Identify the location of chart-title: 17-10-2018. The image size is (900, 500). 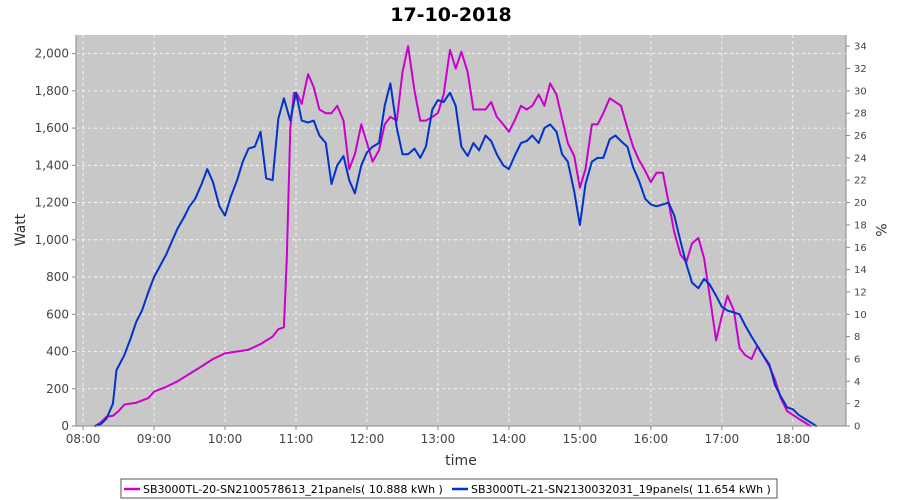
(451, 15).